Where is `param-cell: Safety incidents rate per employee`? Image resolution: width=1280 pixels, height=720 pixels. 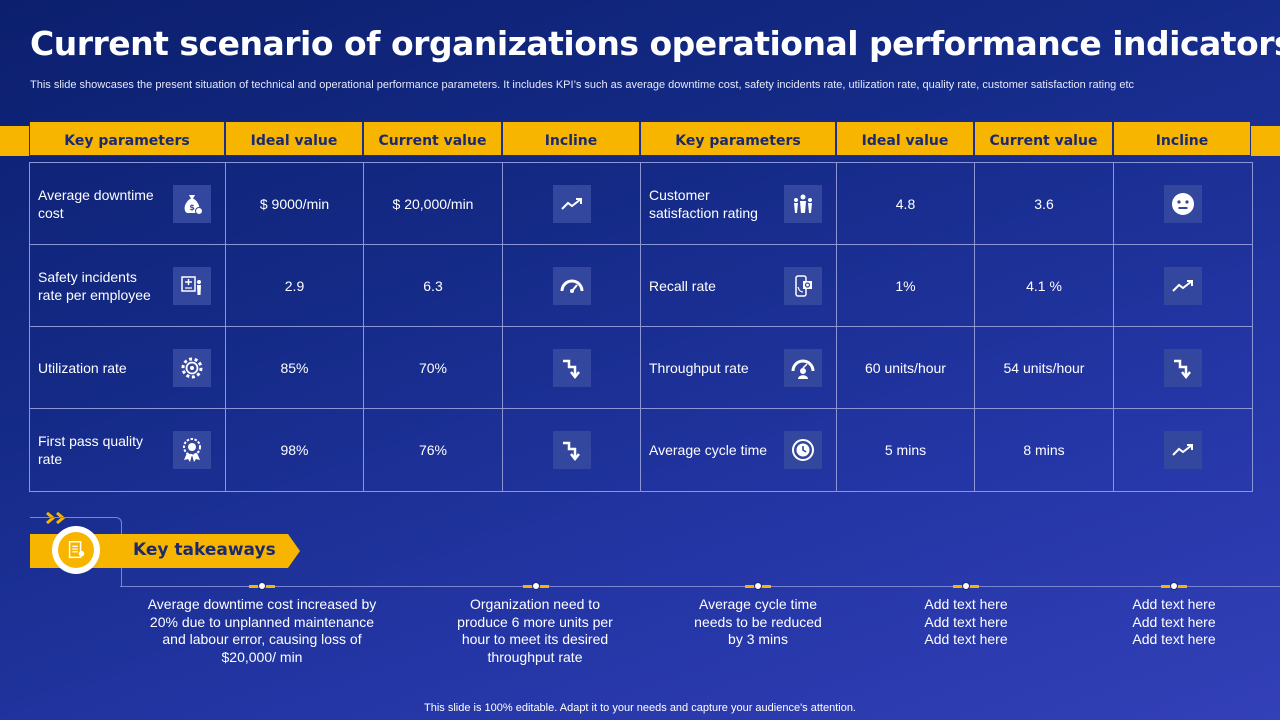
param-cell: Safety incidents rate per employee is located at coordinates (128, 286).